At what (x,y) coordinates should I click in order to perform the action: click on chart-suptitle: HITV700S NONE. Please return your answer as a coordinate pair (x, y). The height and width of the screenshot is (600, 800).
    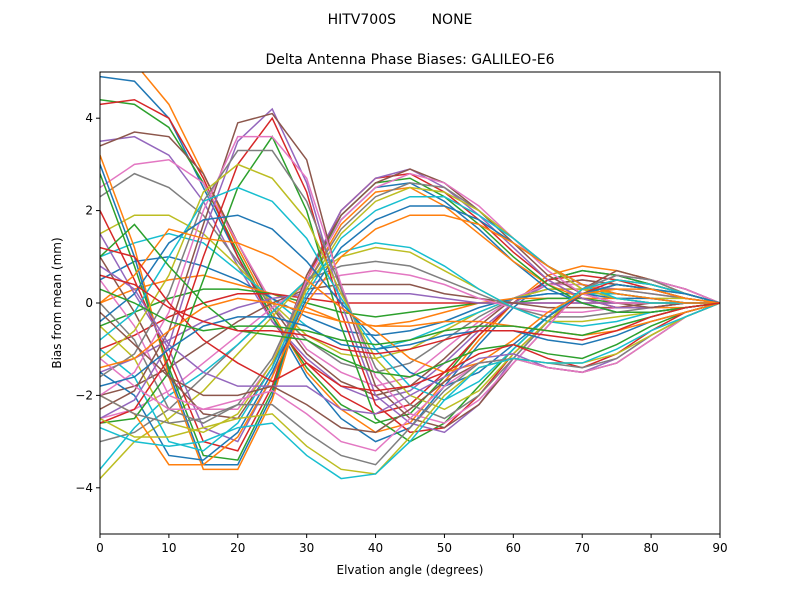
    Looking at the image, I should click on (400, 20).